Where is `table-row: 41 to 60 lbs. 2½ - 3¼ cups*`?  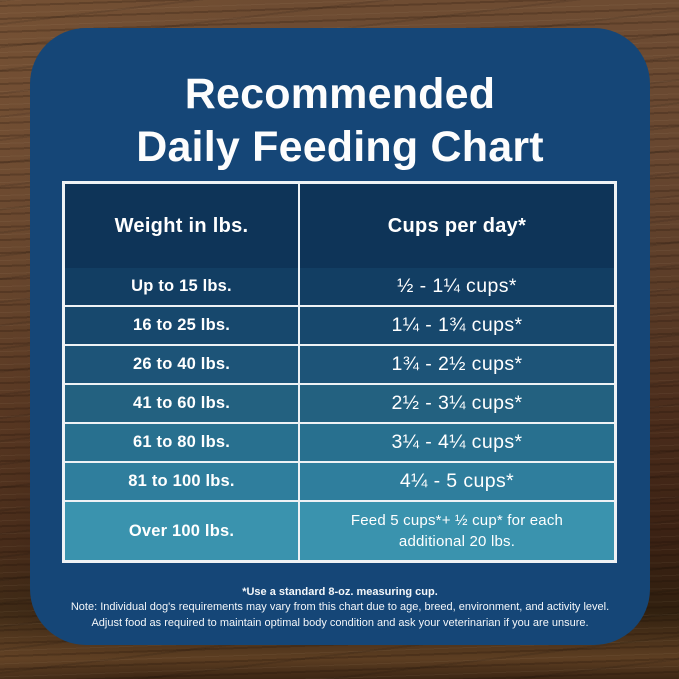 table-row: 41 to 60 lbs. 2½ - 3¼ cups* is located at coordinates (339, 403).